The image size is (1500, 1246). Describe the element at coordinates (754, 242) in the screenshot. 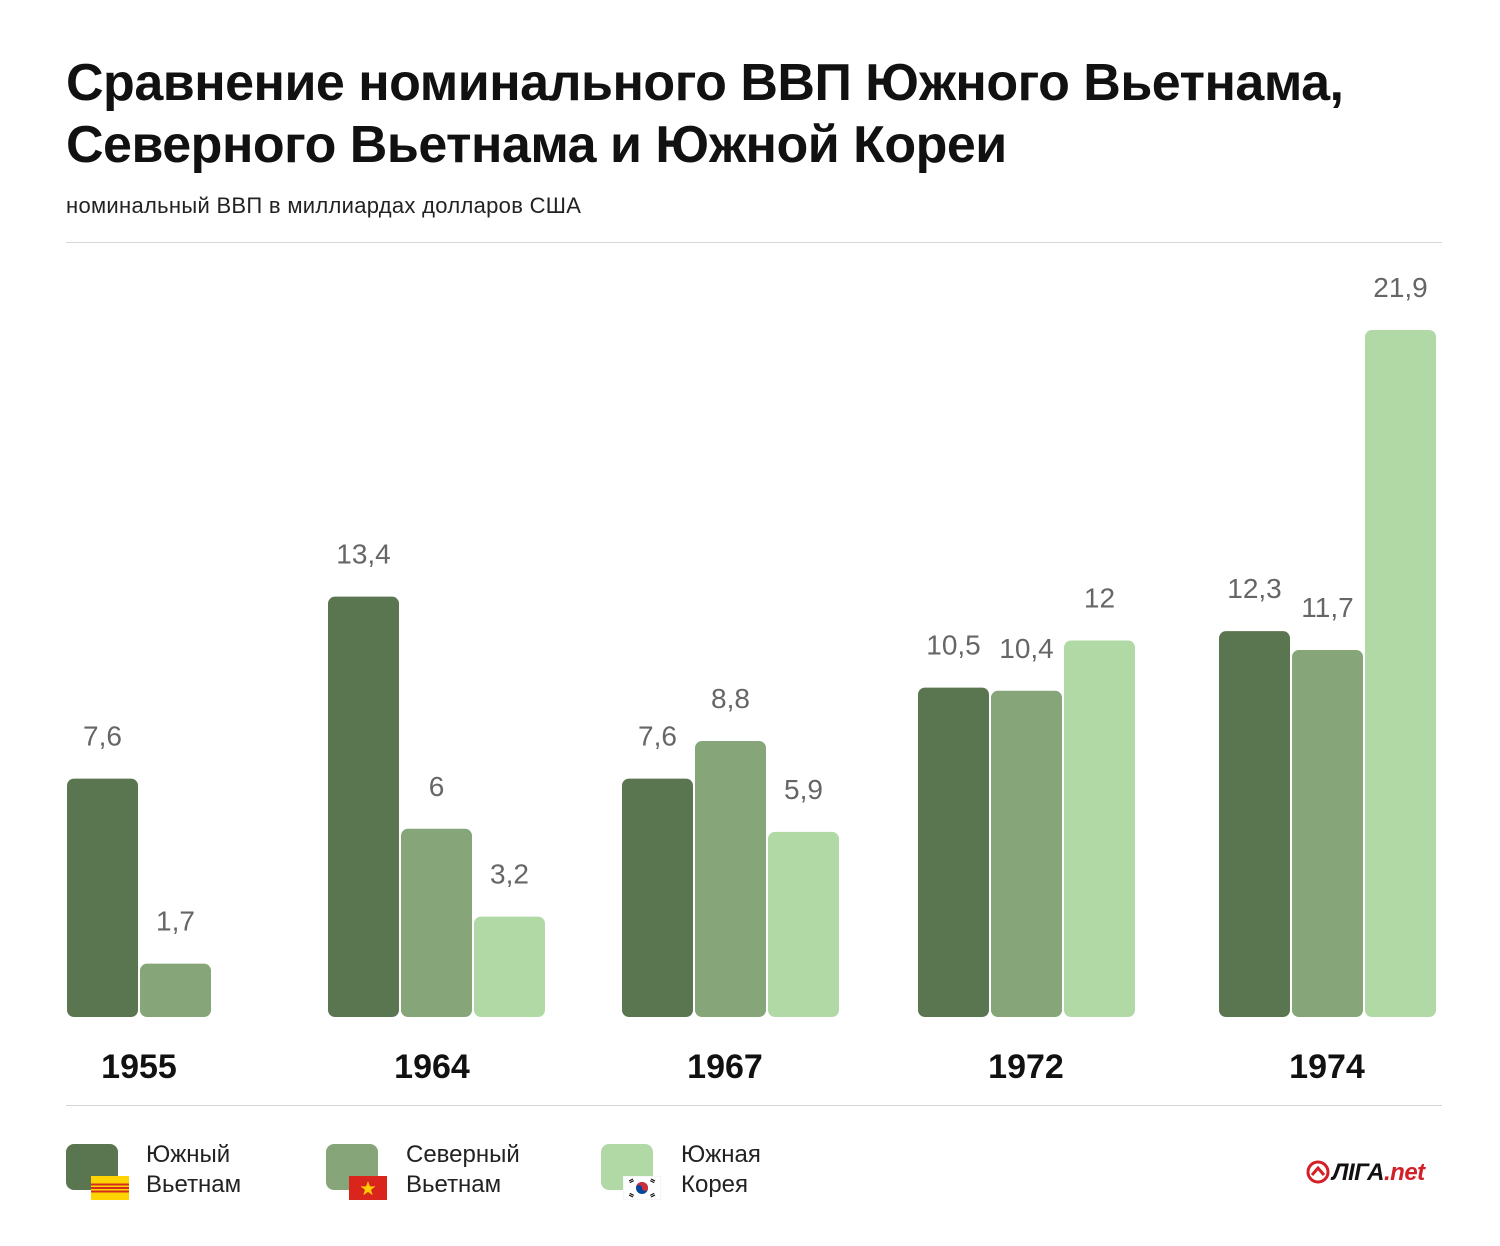

I see `top-divider` at that location.